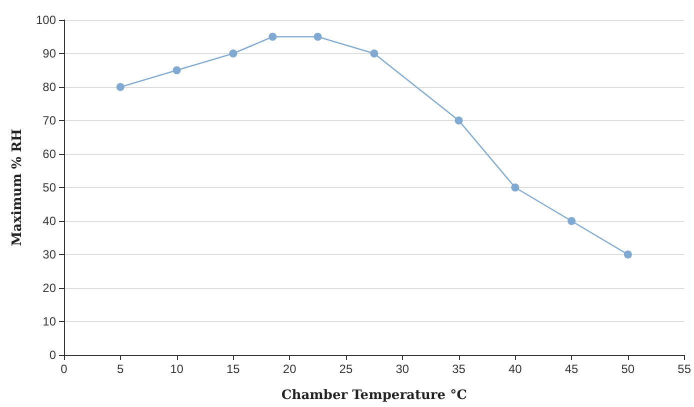 The image size is (694, 407). What do you see at coordinates (120, 369) in the screenshot?
I see `x-tick-label: 5` at bounding box center [120, 369].